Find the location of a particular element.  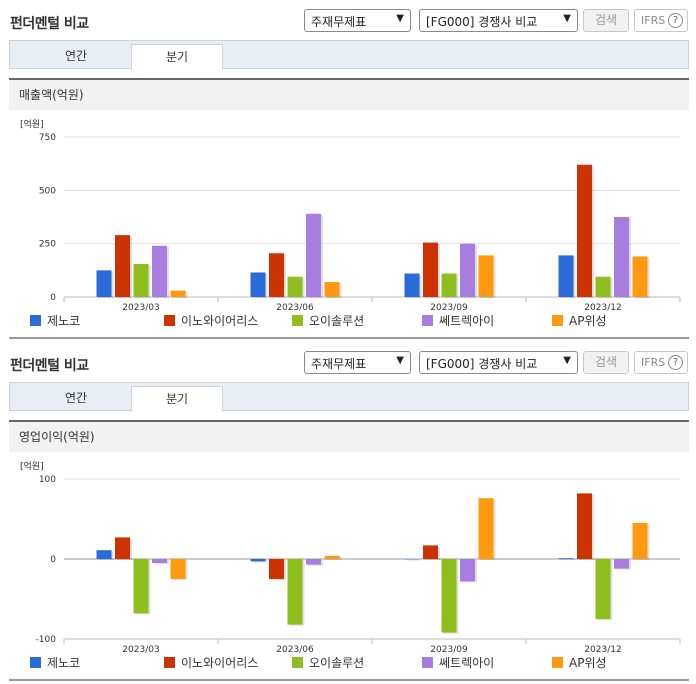

bar-shadow is located at coordinates (568, 559).